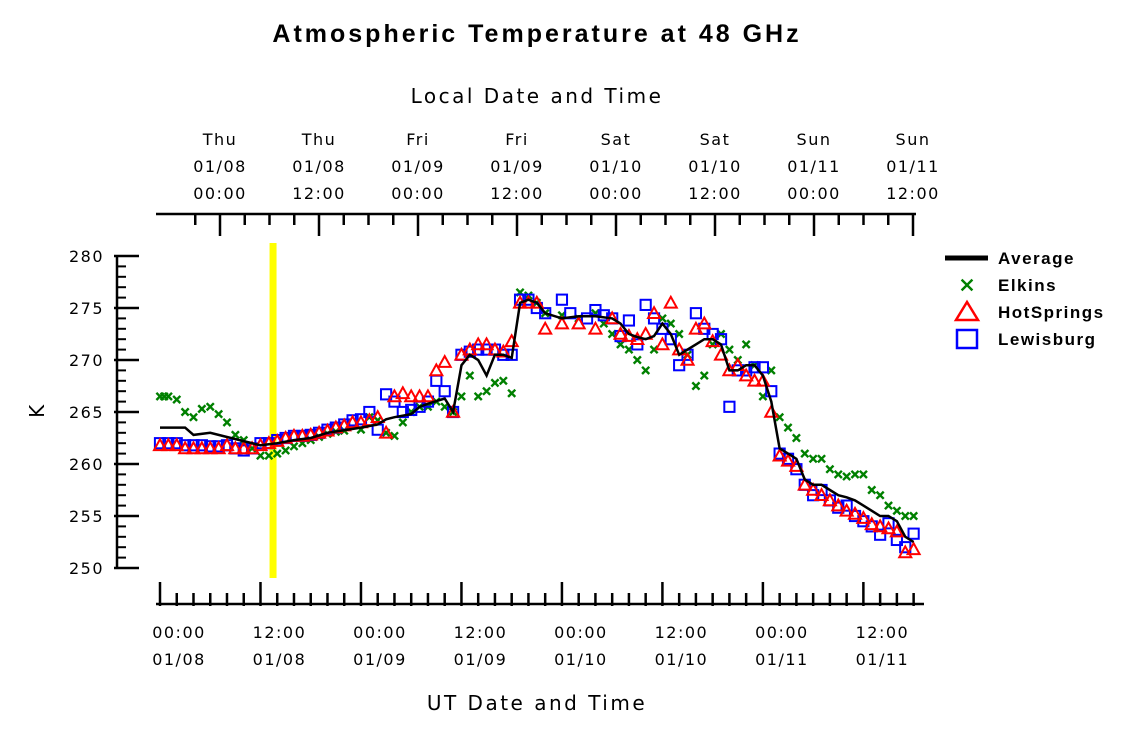 The width and height of the screenshot is (1125, 731). What do you see at coordinates (782, 659) in the screenshot?
I see `bottom-tick-date: 01/11` at bounding box center [782, 659].